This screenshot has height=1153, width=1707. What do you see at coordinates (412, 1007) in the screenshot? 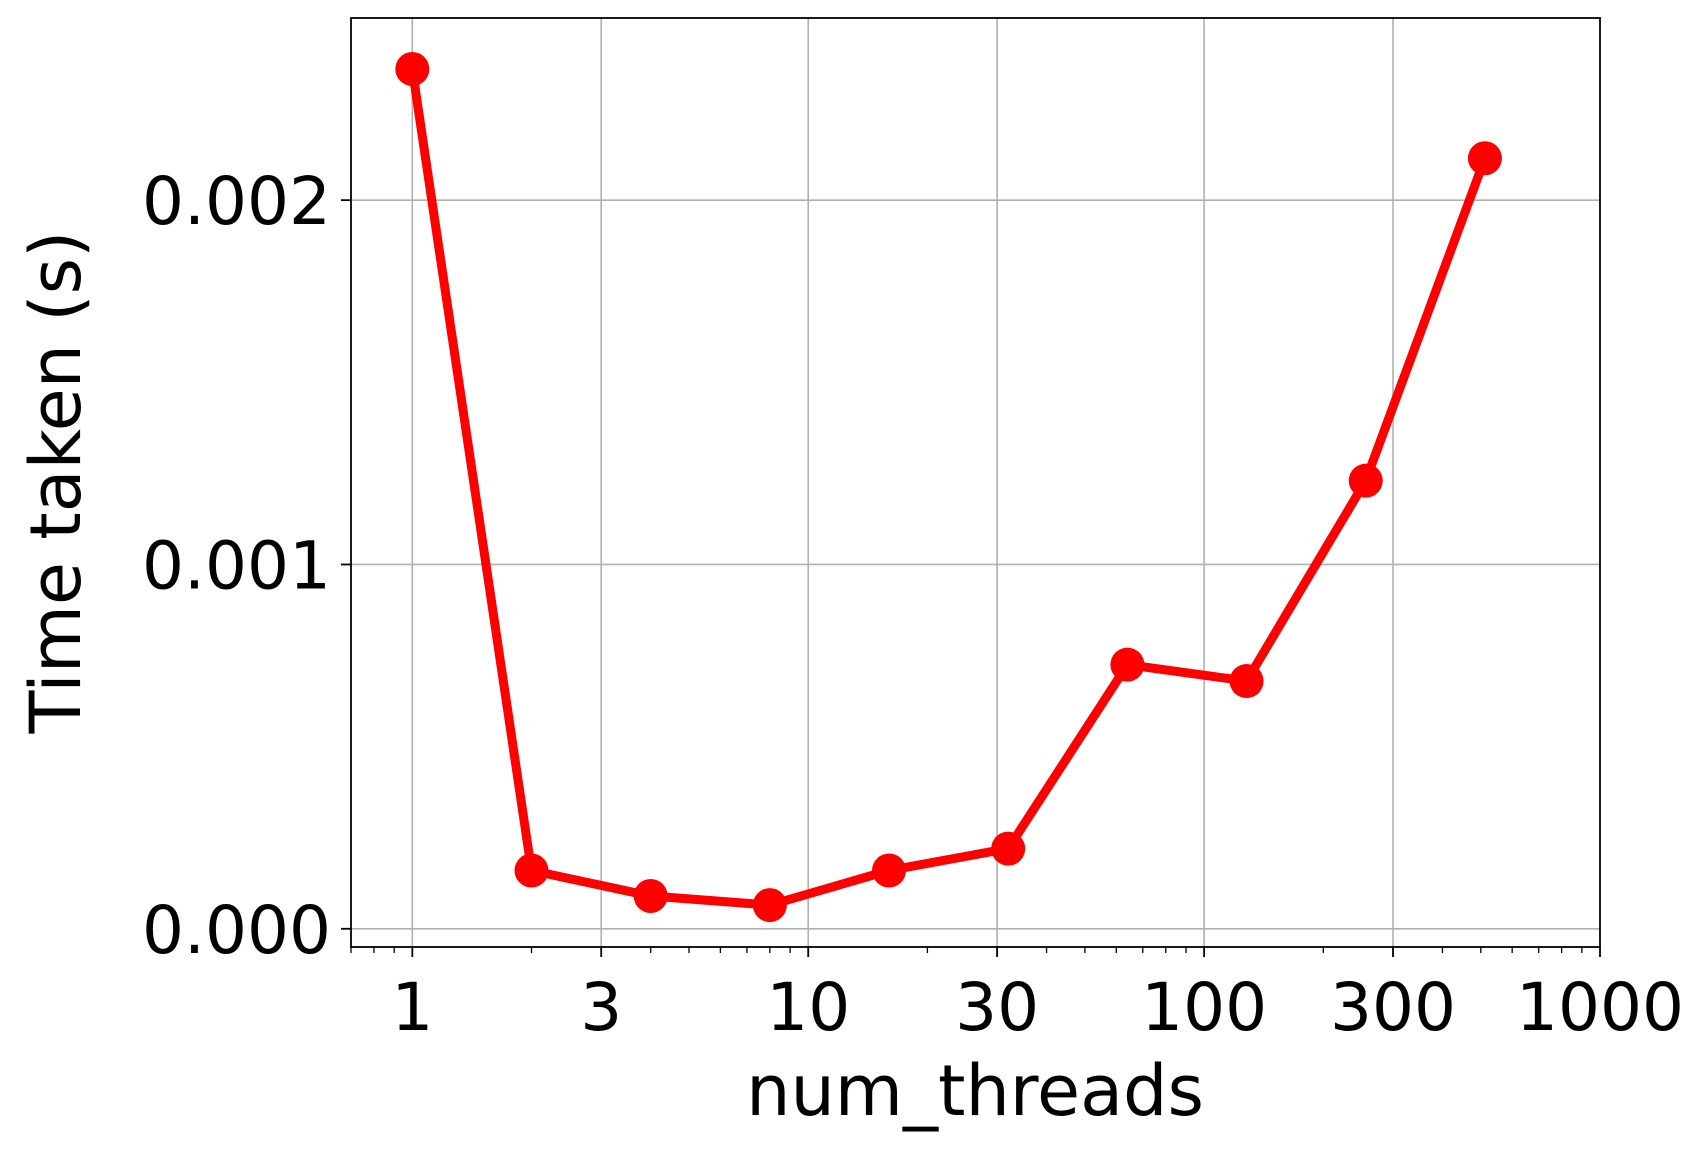
I see `x-tick-label: 1` at bounding box center [412, 1007].